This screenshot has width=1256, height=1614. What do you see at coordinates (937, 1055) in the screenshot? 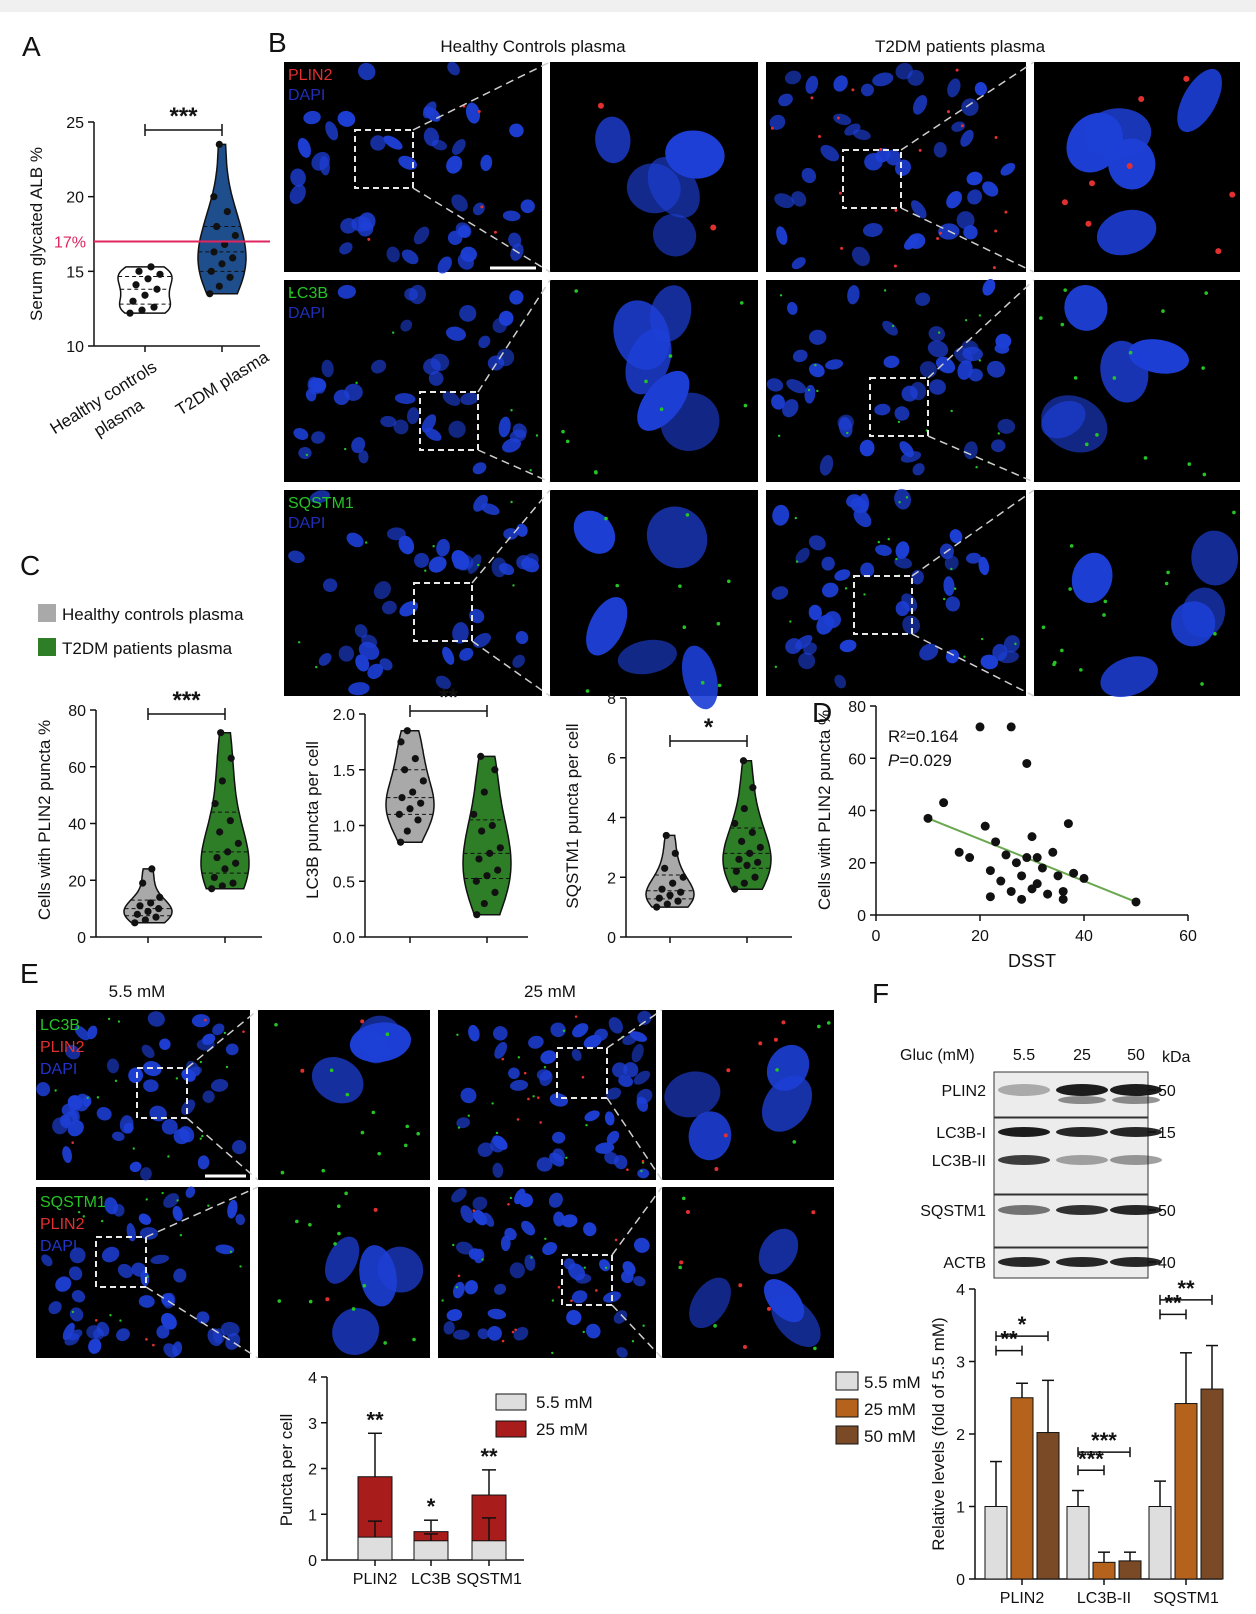
I see `blot-condition-label: Gluc (mM)` at bounding box center [937, 1055].